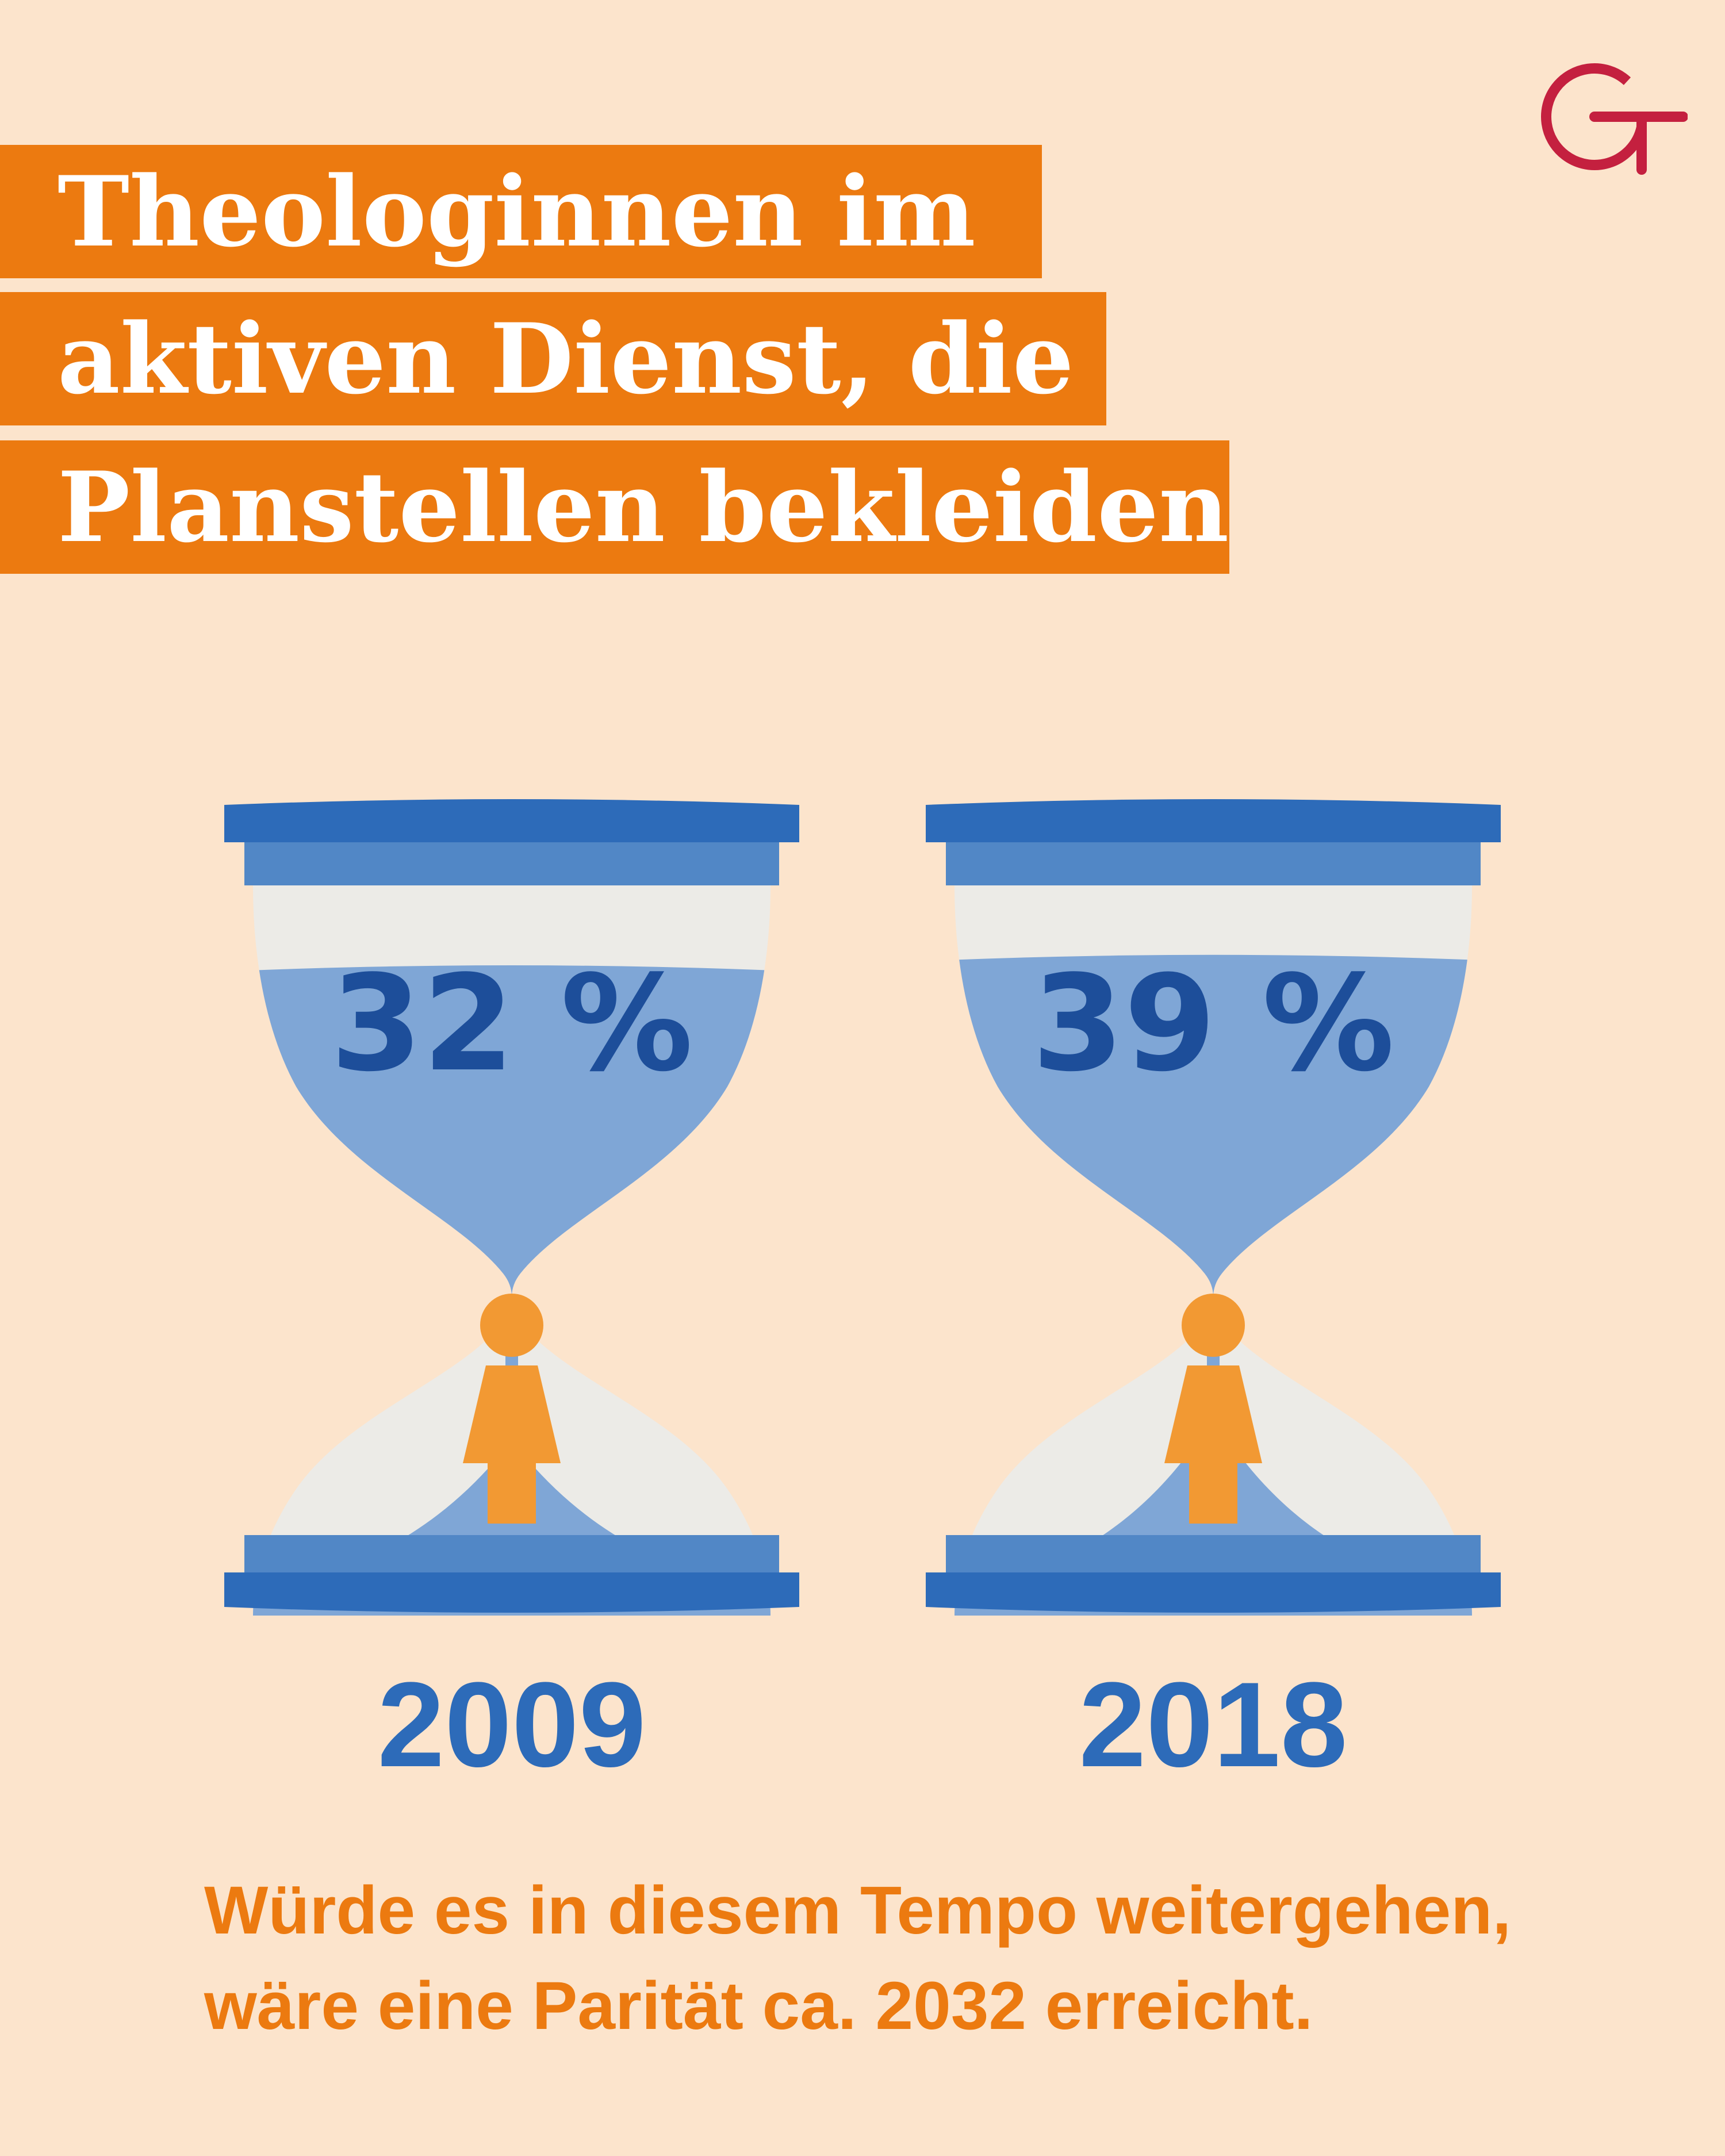  What do you see at coordinates (1213, 1325) in the screenshot?
I see `woman-head-icon-2018` at bounding box center [1213, 1325].